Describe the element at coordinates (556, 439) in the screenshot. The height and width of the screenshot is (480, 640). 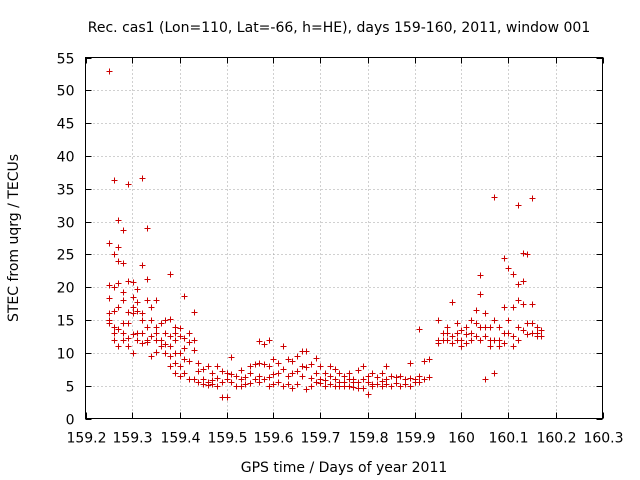
I see `x-tick-label: 160.2` at that location.